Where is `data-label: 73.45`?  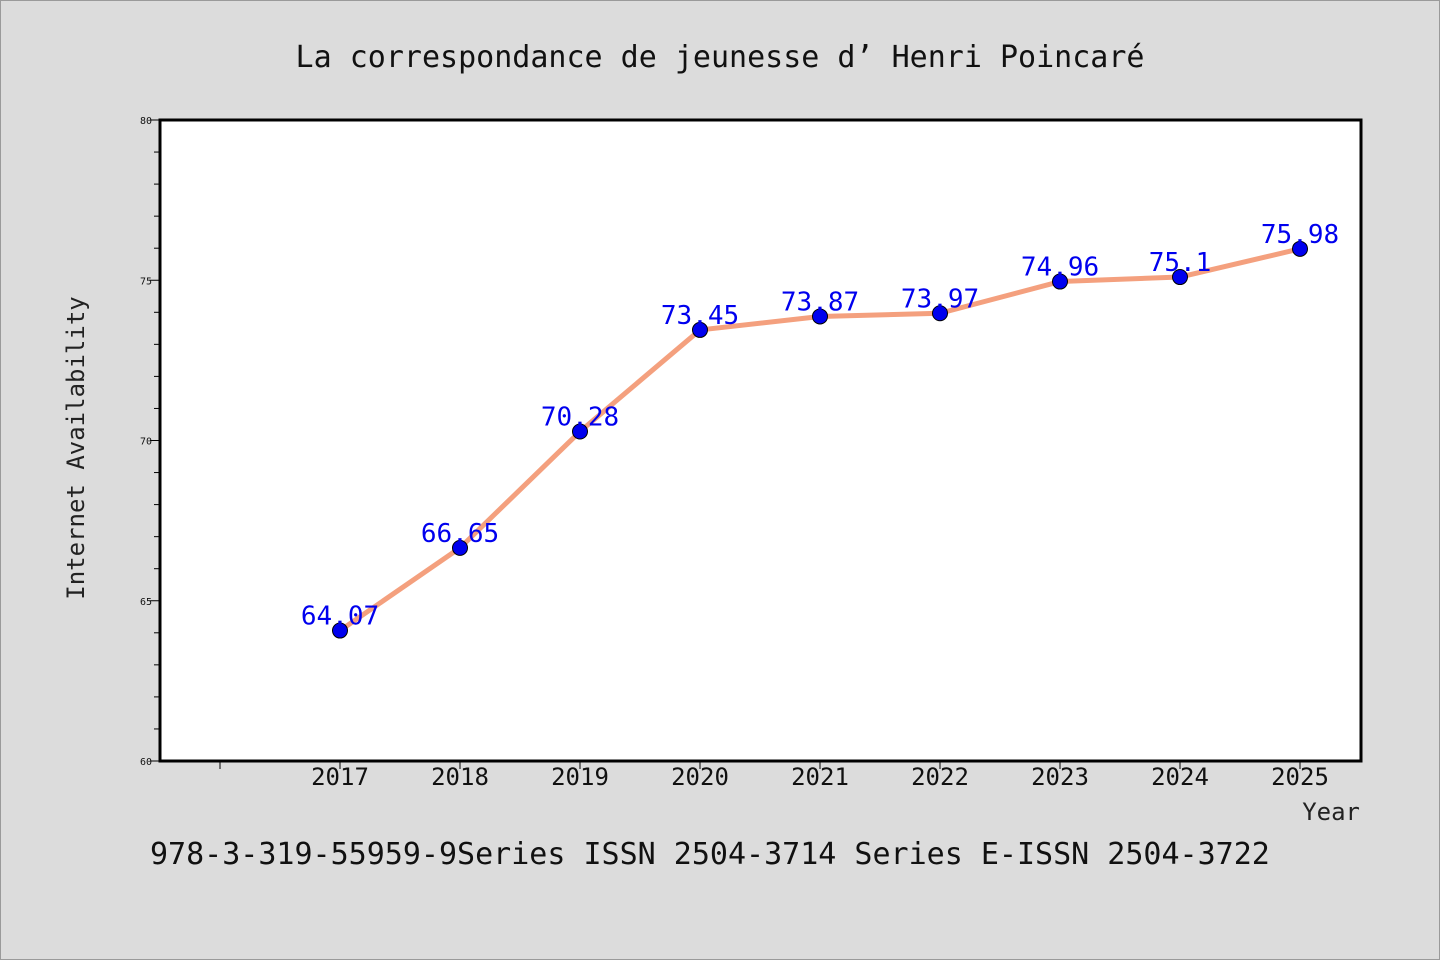 data-label: 73.45 is located at coordinates (700, 316).